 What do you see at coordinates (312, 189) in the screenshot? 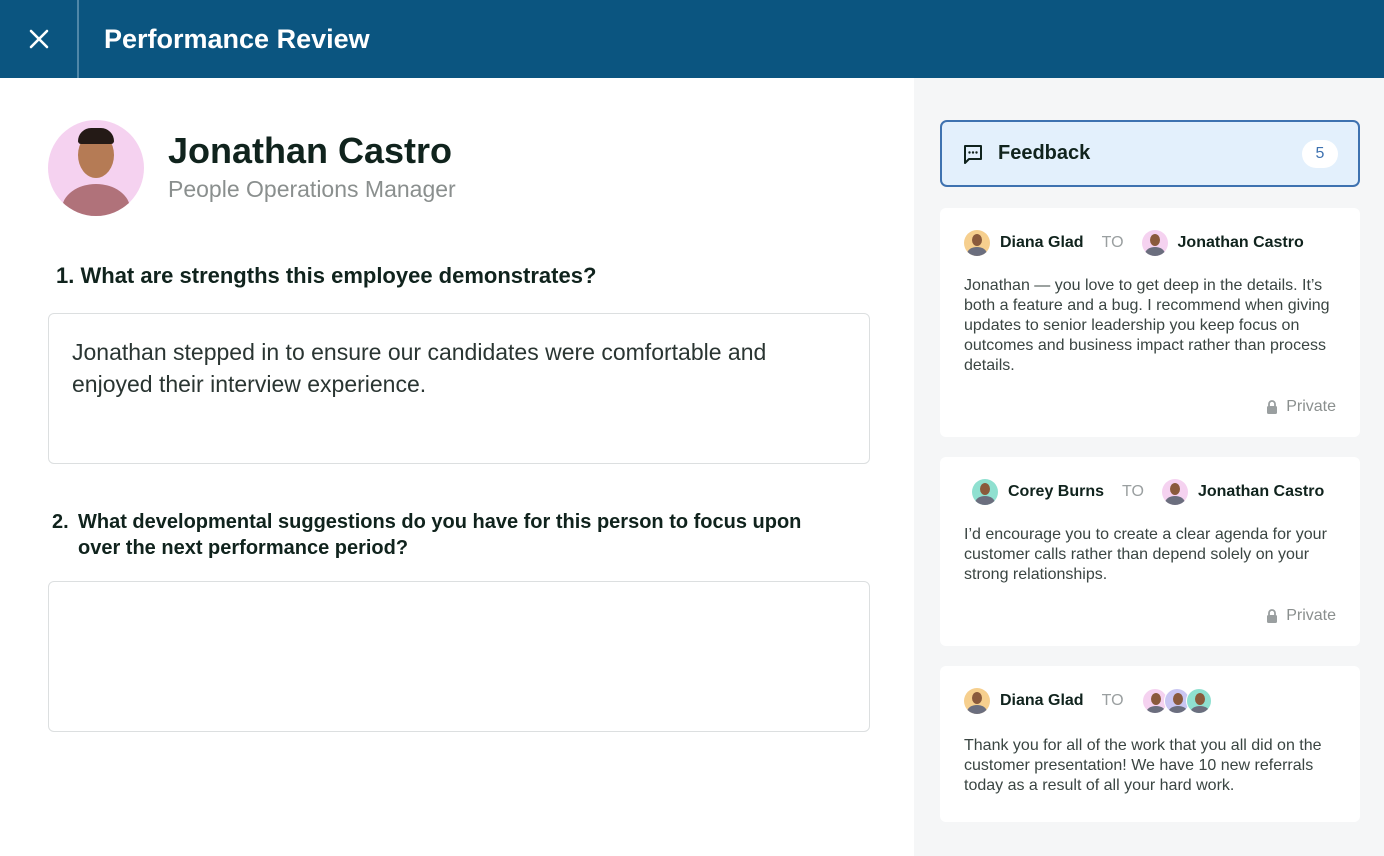
I see `employee-role: People Operations Manager` at bounding box center [312, 189].